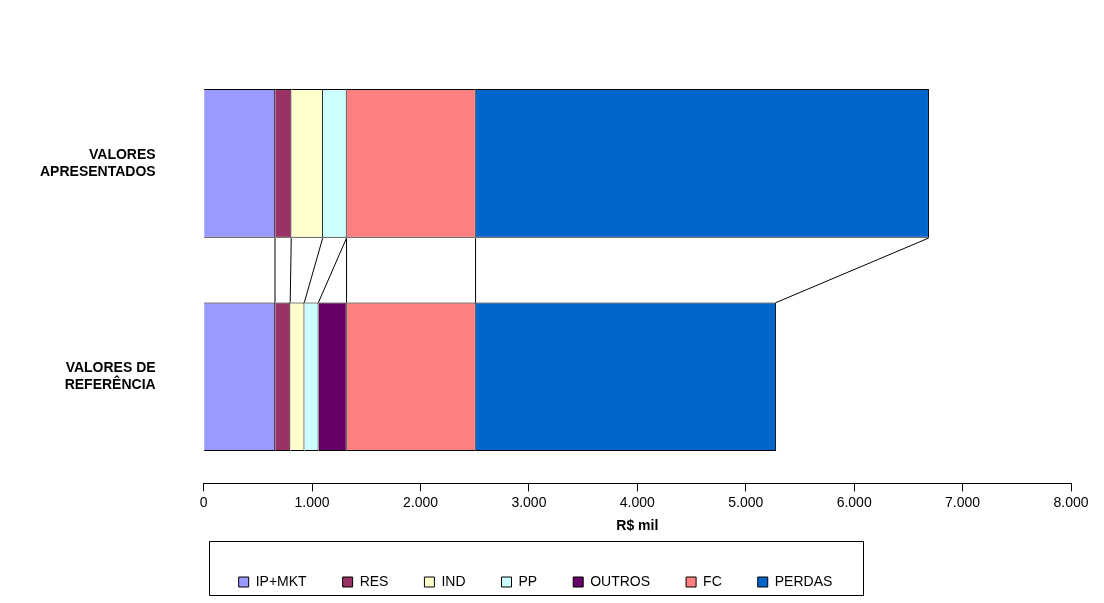 This screenshot has height=603, width=1104. What do you see at coordinates (203, 501) in the screenshot?
I see `x-tick-label: 0` at bounding box center [203, 501].